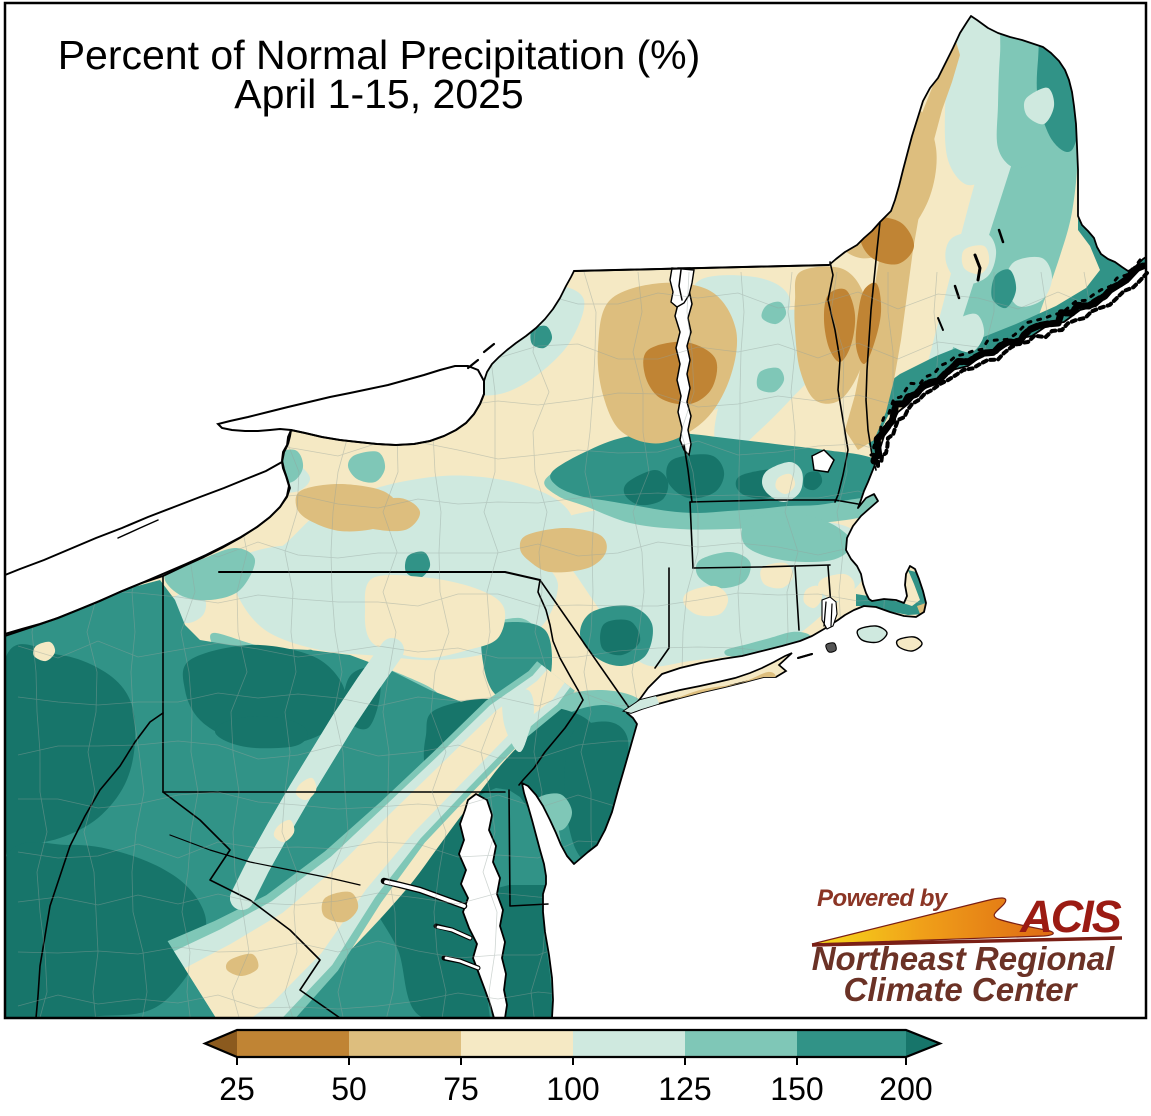  I want to click on svg-text: ACIS, so click(1070, 916).